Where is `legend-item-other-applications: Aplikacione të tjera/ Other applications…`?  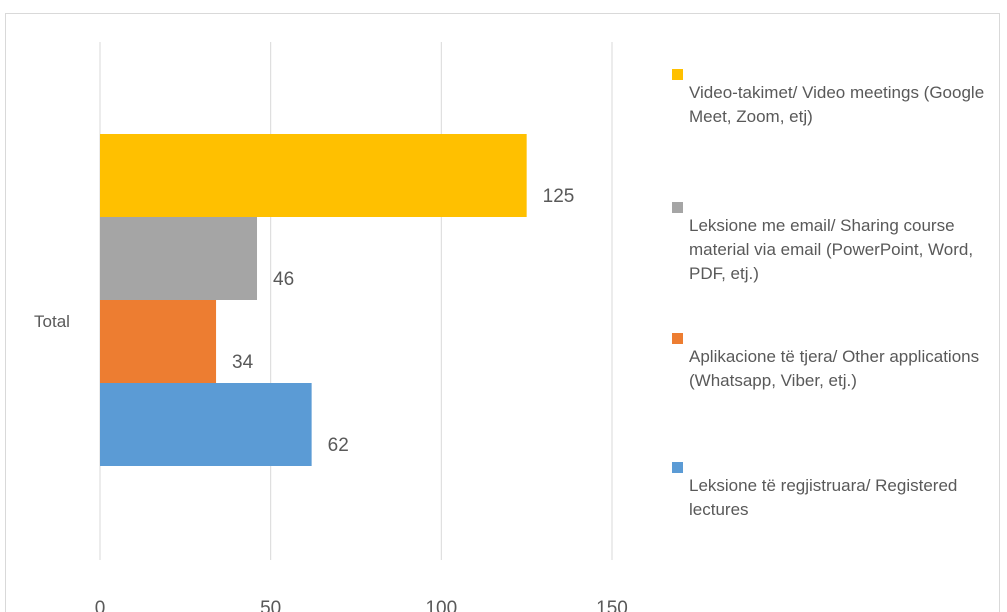 legend-item-other-applications: Aplikacione të tjera/ Other applications… is located at coordinates (834, 378).